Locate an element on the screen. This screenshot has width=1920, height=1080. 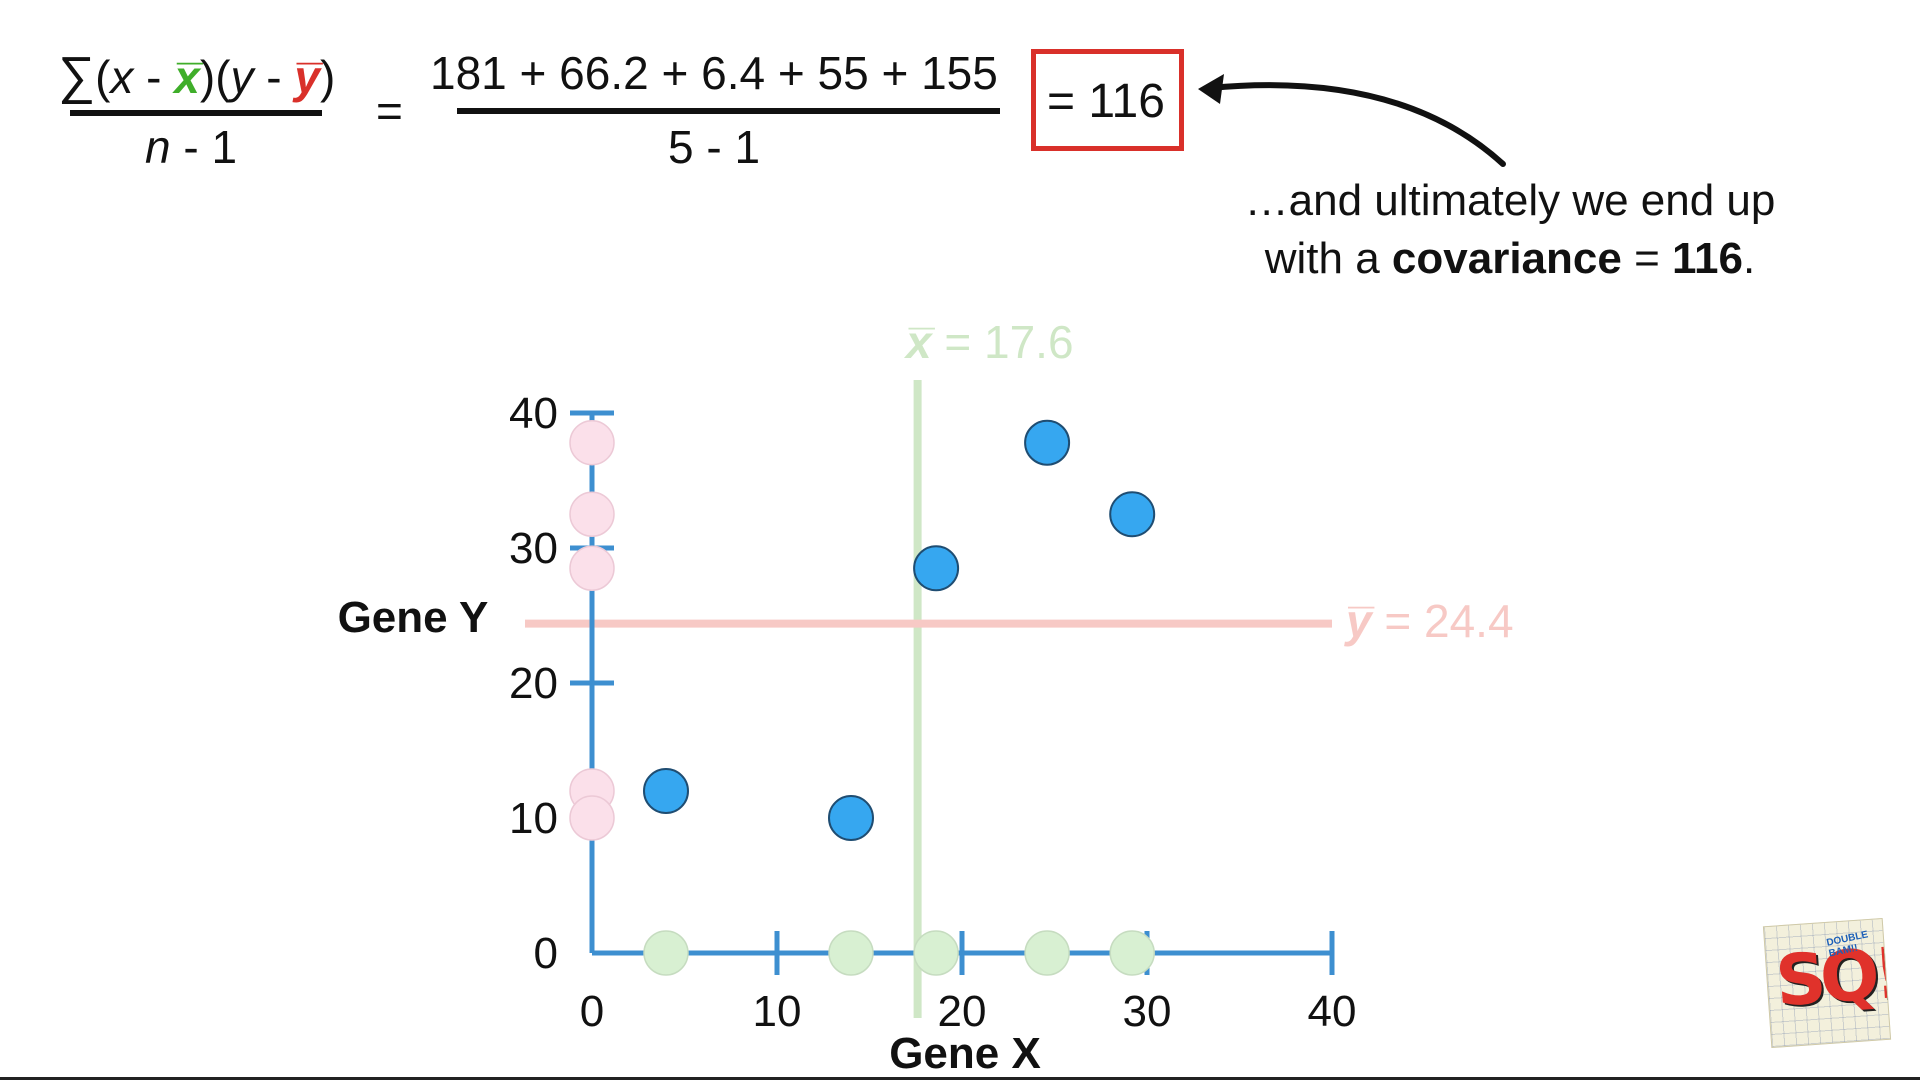
bottom-border is located at coordinates (960, 1078).